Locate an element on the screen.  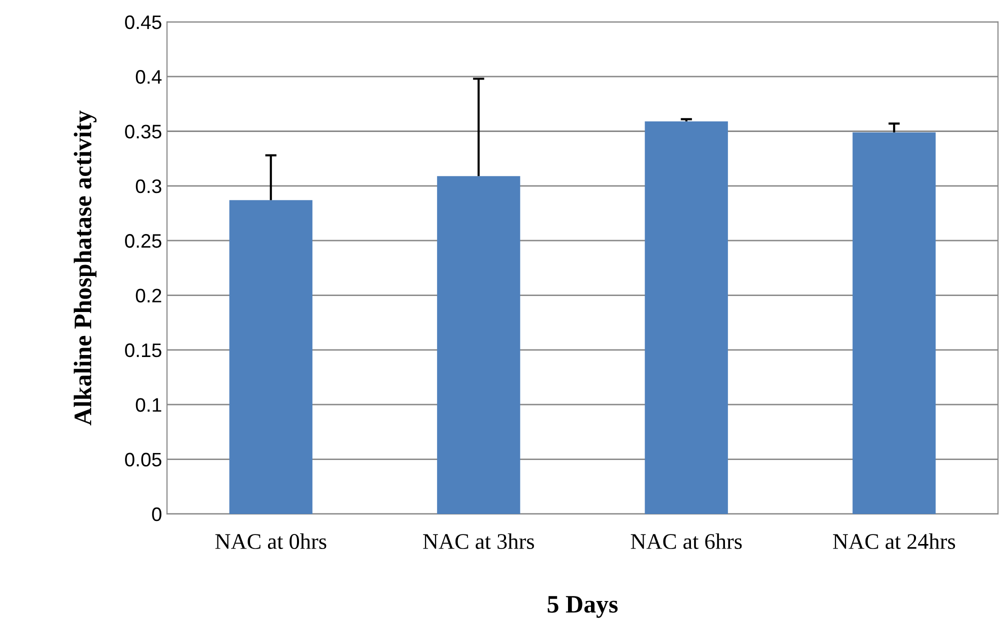
y-tick-label: 0.35 is located at coordinates (143, 131).